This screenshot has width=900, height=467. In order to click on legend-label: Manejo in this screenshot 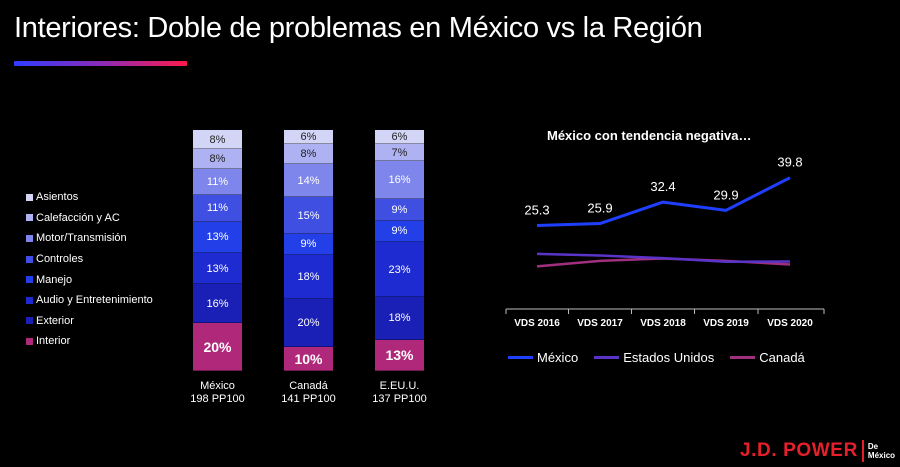, I will do `click(54, 279)`.